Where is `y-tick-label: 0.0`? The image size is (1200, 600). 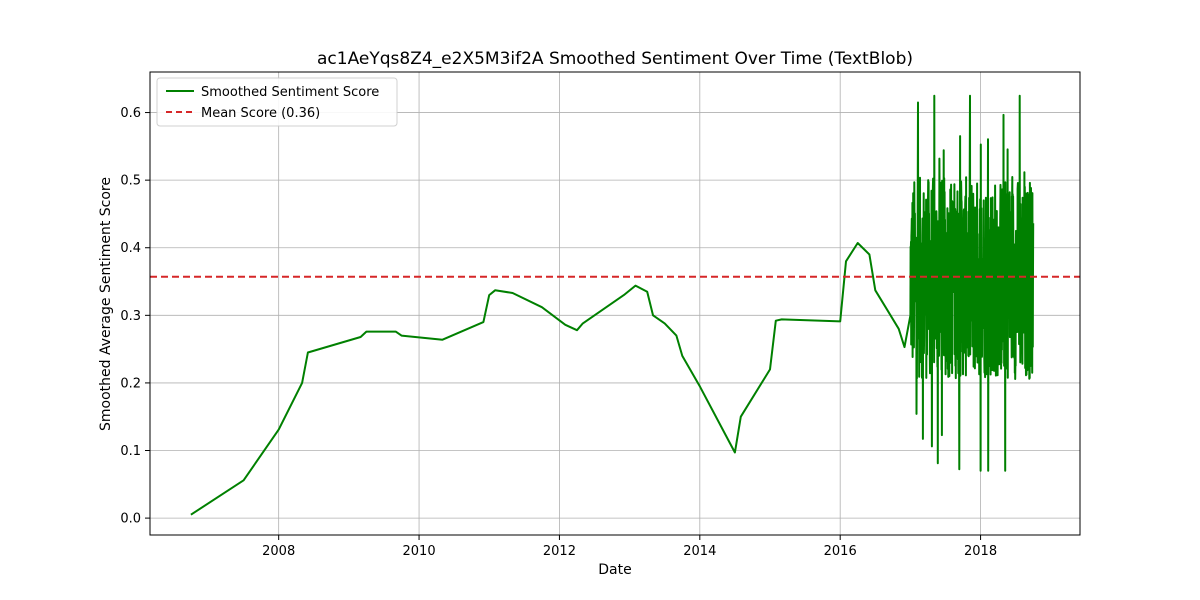
y-tick-label: 0.0 is located at coordinates (130, 519).